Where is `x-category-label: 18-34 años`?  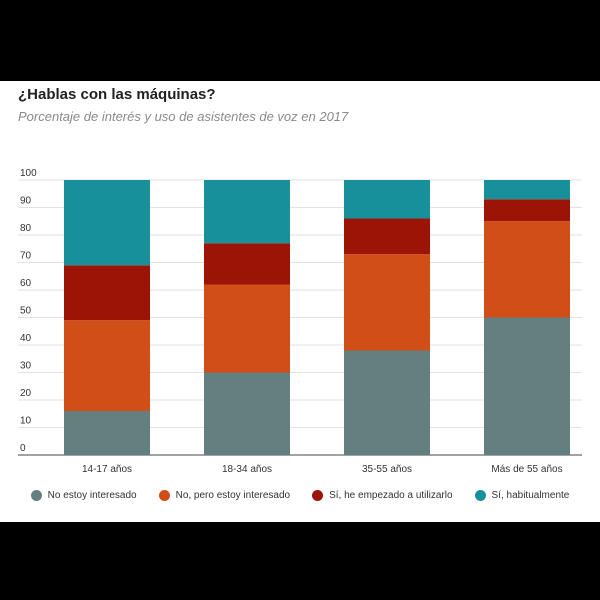
x-category-label: 18-34 años is located at coordinates (247, 469).